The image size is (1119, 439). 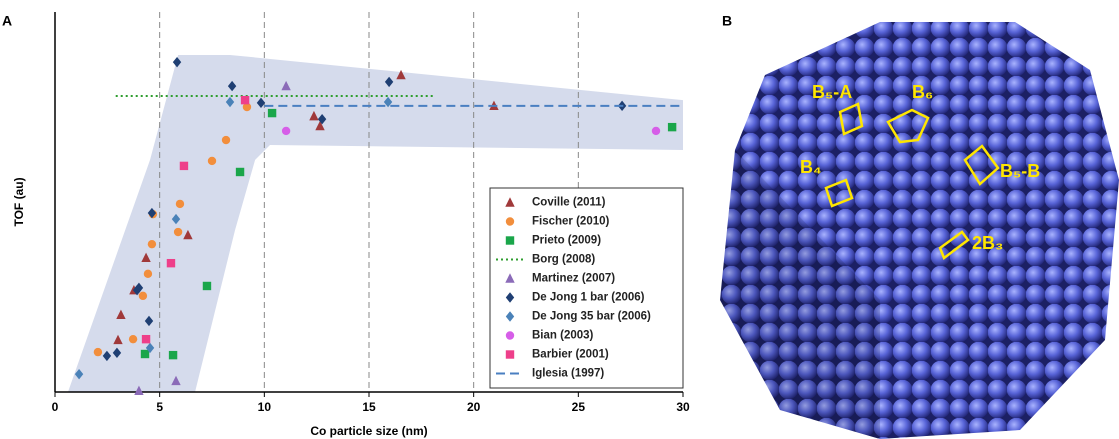 What do you see at coordinates (683, 407) in the screenshot?
I see `x-tick-label: 30` at bounding box center [683, 407].